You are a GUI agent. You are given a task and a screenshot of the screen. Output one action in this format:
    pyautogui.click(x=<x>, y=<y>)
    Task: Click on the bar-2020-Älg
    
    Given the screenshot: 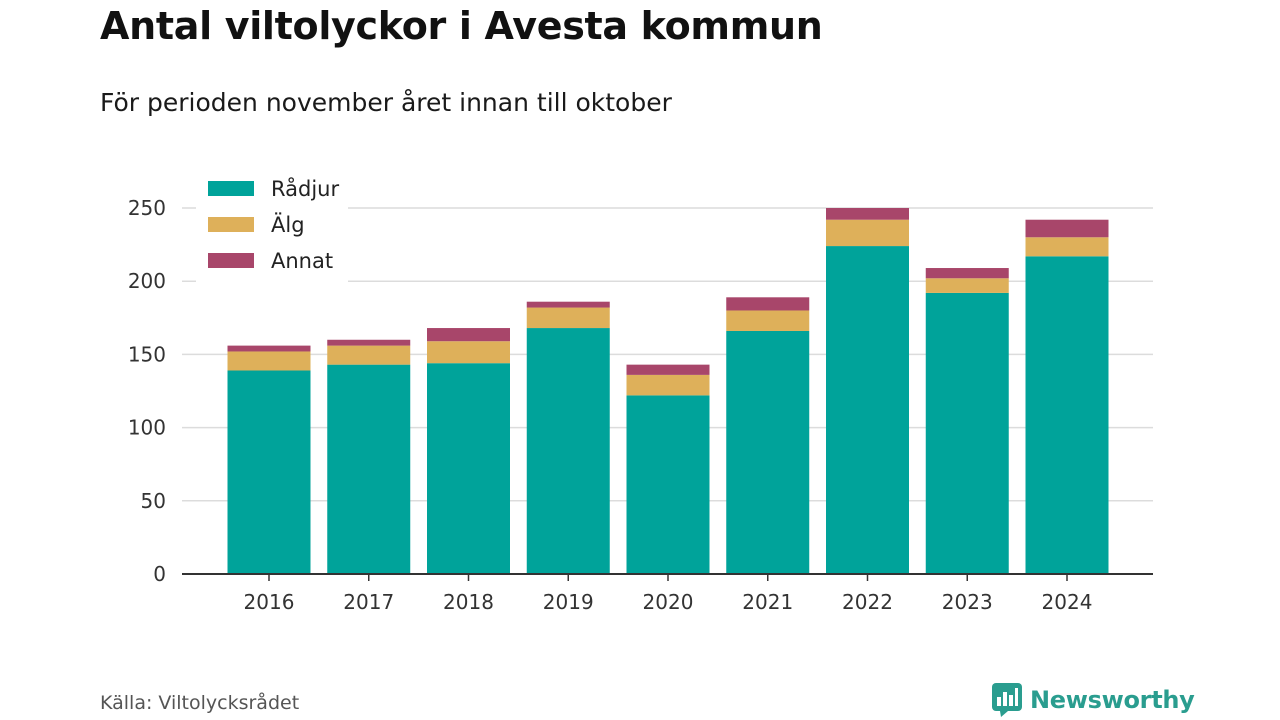 What is the action you would take?
    pyautogui.click(x=668, y=385)
    